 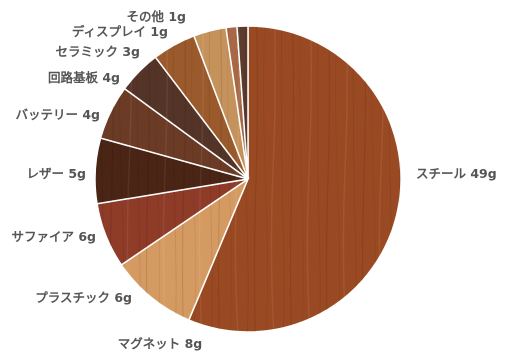 I want to click on slice-label-9: ディスプレイ 1g, so click(x=120, y=31).